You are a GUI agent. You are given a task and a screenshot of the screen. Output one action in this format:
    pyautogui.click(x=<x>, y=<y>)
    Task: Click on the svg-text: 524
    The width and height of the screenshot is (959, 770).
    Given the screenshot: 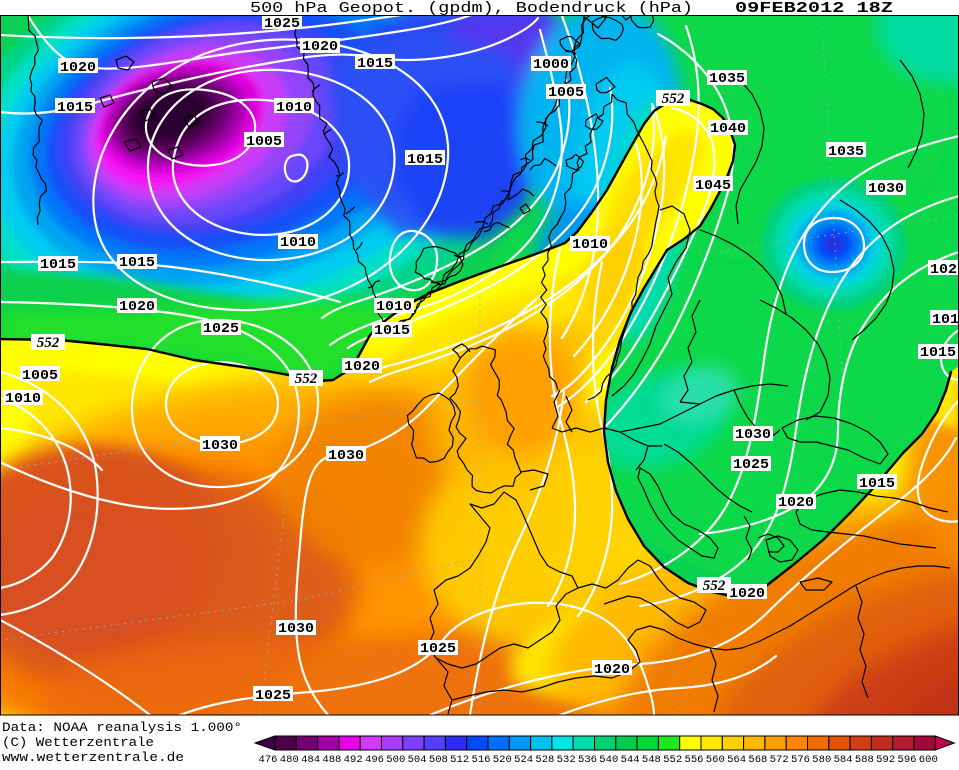 What is the action you would take?
    pyautogui.click(x=523, y=760)
    